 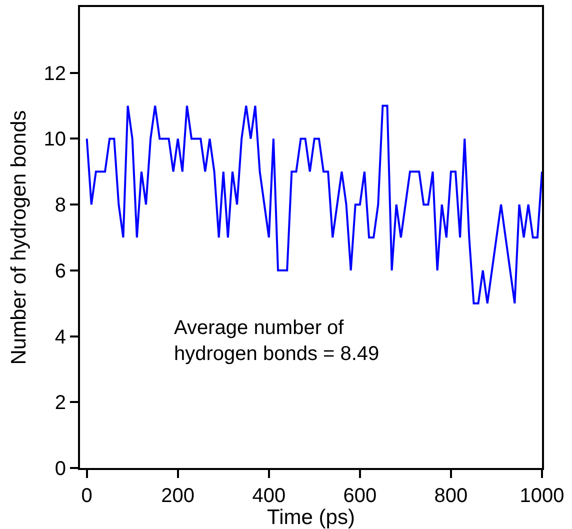 What do you see at coordinates (60, 469) in the screenshot?
I see `y-tick-label: 0` at bounding box center [60, 469].